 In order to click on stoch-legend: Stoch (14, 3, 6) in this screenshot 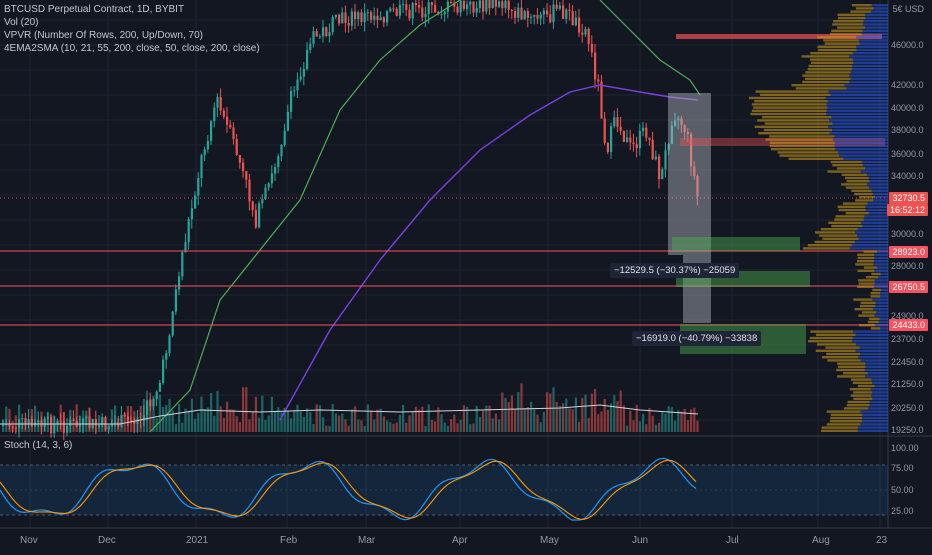, I will do `click(38, 445)`.